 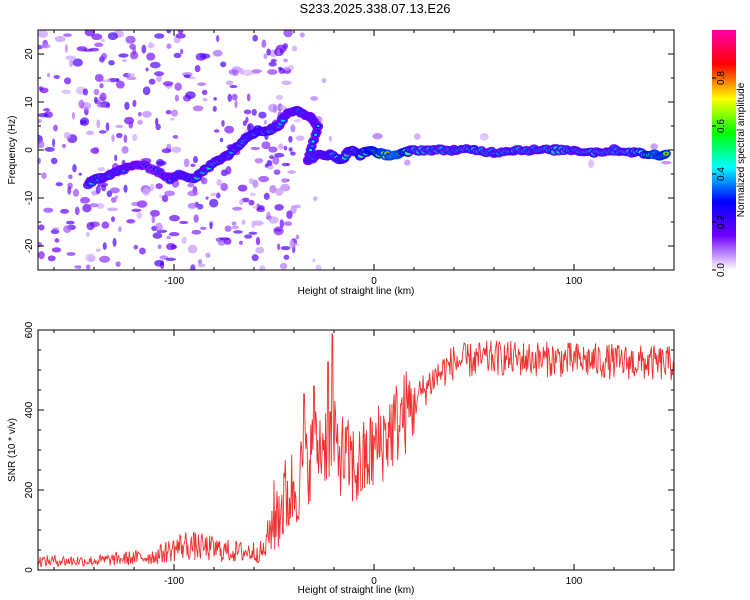 What do you see at coordinates (29, 329) in the screenshot?
I see `y-tick-label: 600` at bounding box center [29, 329].